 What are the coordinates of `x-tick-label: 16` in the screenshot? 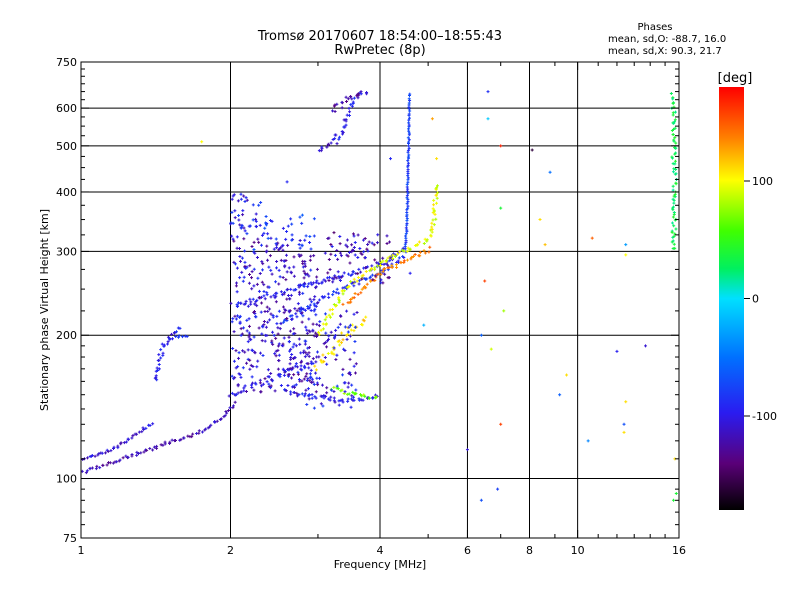 It's located at (679, 550).